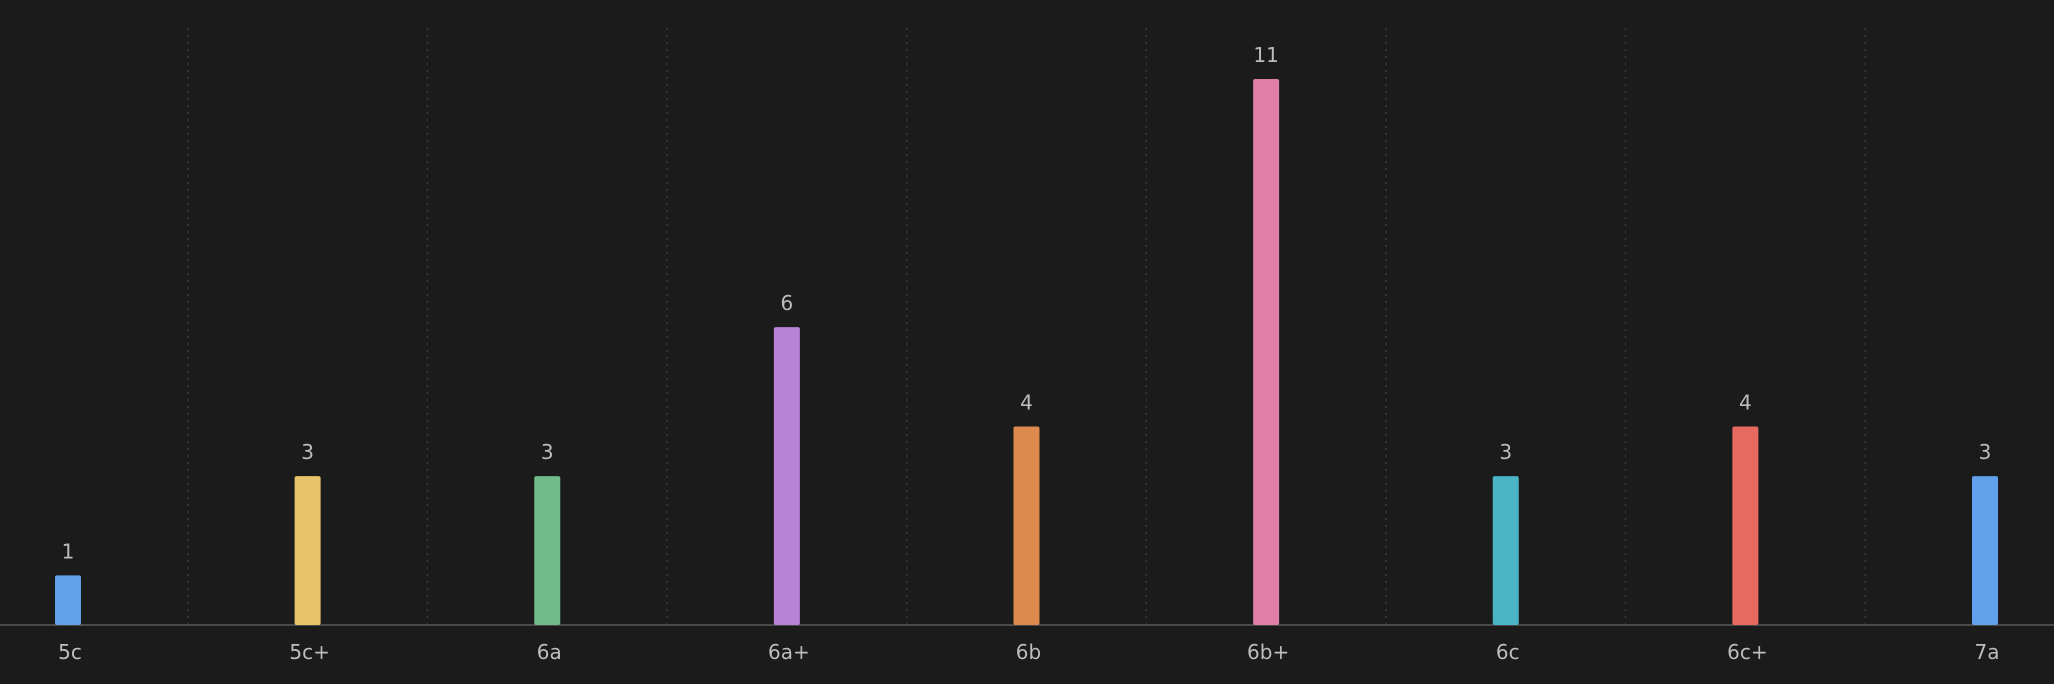 The image size is (2054, 684). Describe the element at coordinates (1745, 402) in the screenshot. I see `value-label-6c+: 4` at that location.